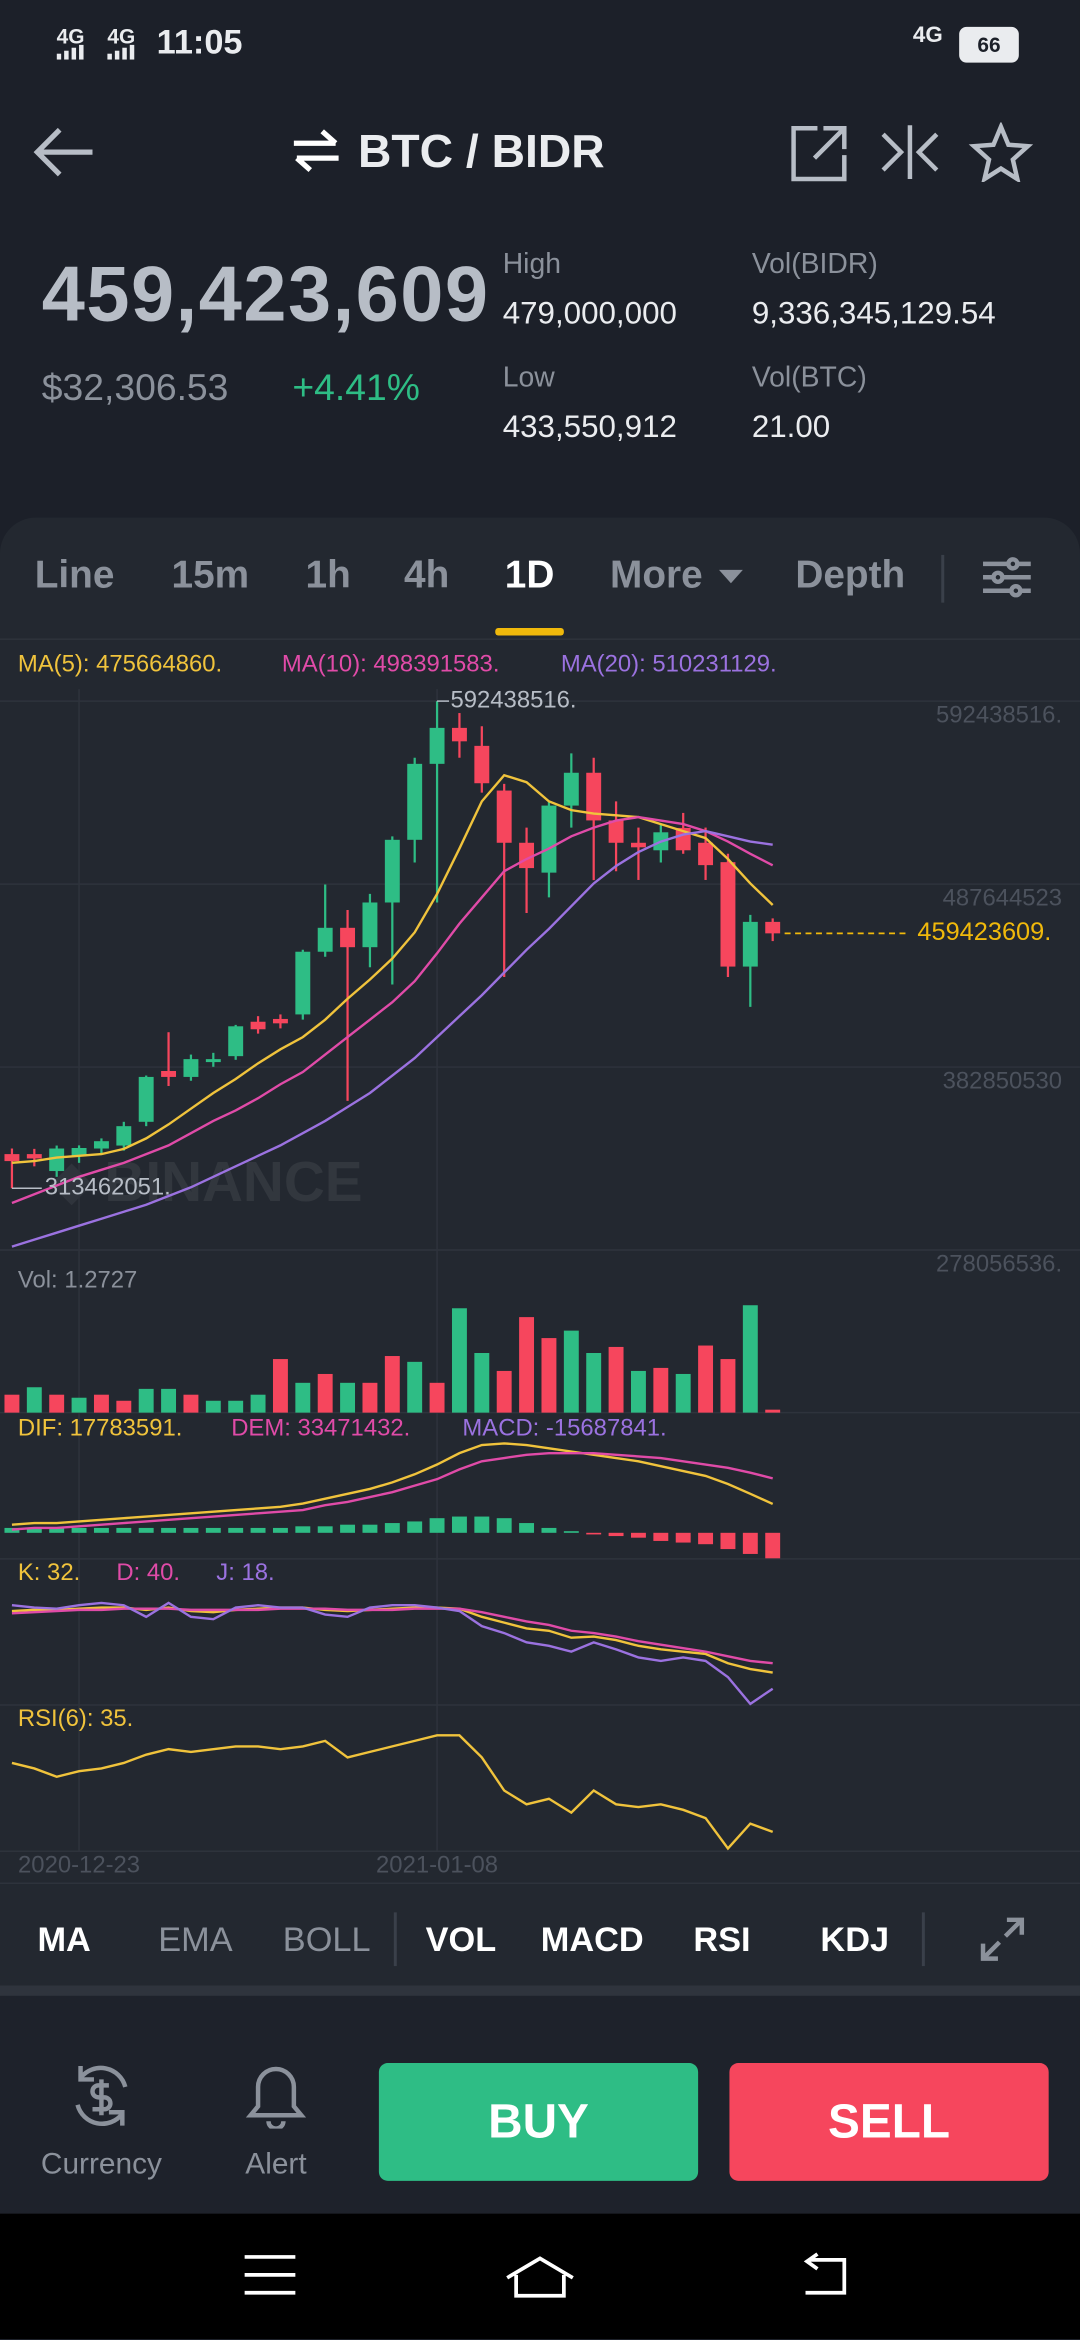  What do you see at coordinates (481, 151) in the screenshot?
I see `pair-title: BTC / BIDR` at bounding box center [481, 151].